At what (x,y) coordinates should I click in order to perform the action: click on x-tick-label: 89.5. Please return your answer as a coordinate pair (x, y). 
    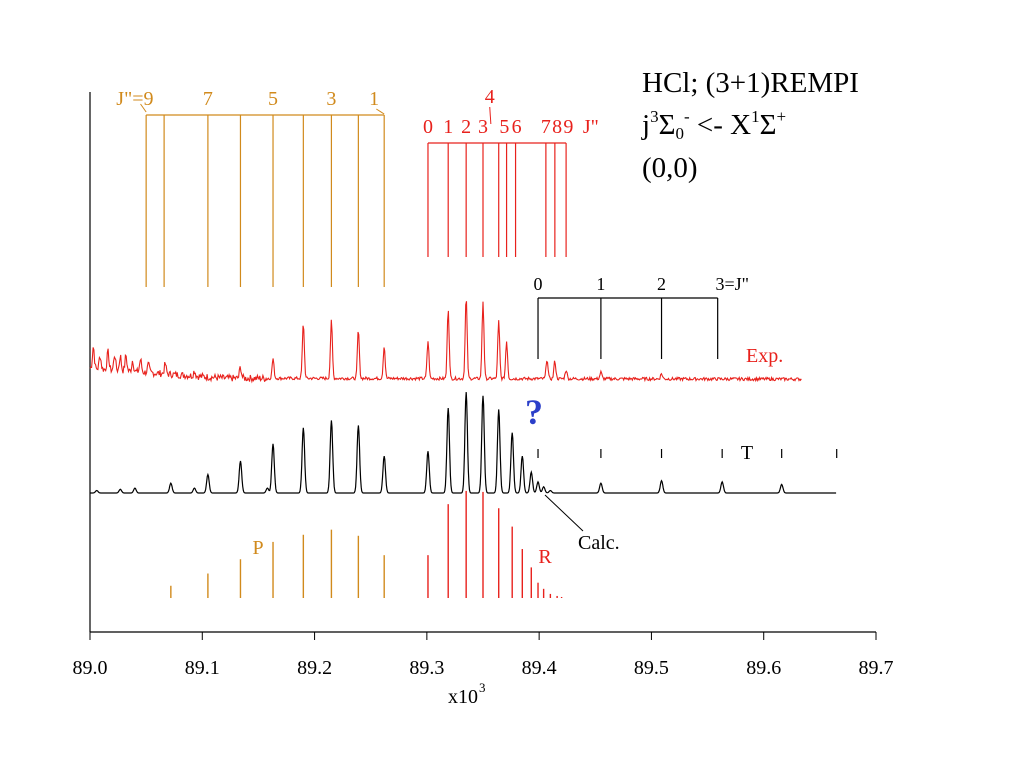
    Looking at the image, I should click on (651, 668).